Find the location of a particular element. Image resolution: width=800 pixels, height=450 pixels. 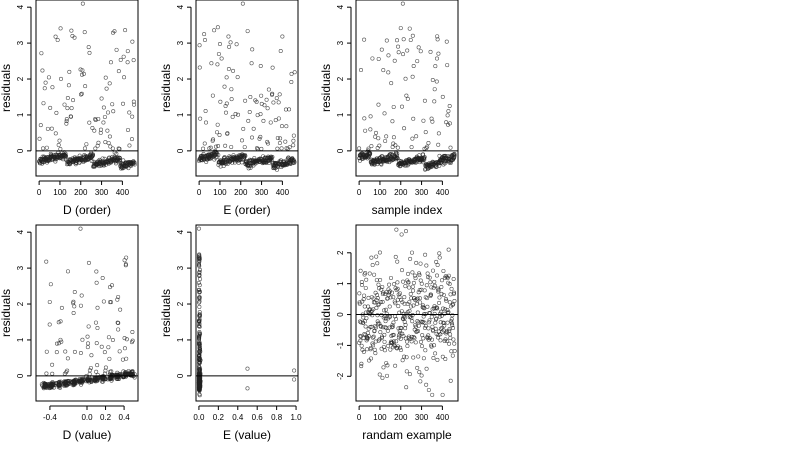

y-tick-label: 3 is located at coordinates (180, 267).